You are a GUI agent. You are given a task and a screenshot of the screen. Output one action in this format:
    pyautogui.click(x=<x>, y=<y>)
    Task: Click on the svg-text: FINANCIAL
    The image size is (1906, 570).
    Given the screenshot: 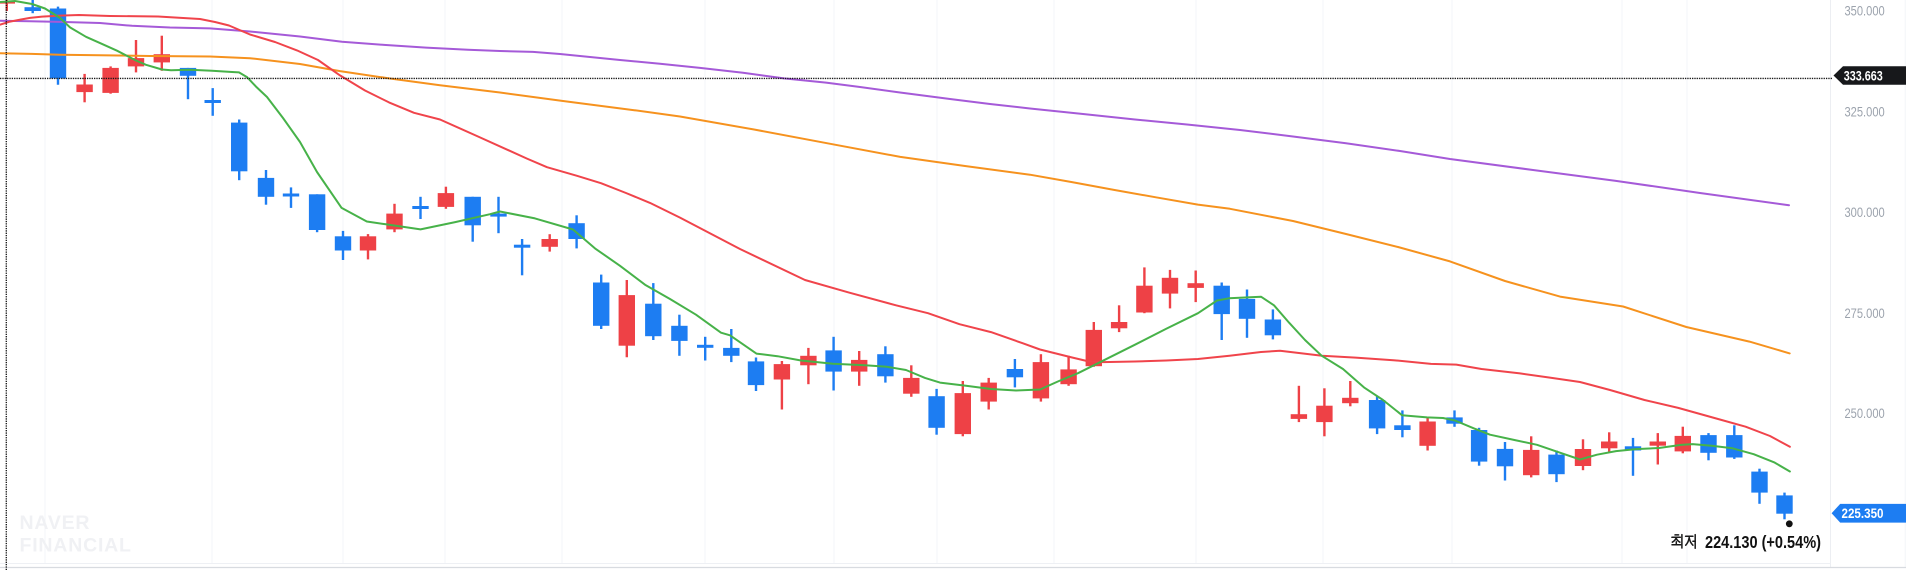 What is the action you would take?
    pyautogui.click(x=76, y=546)
    